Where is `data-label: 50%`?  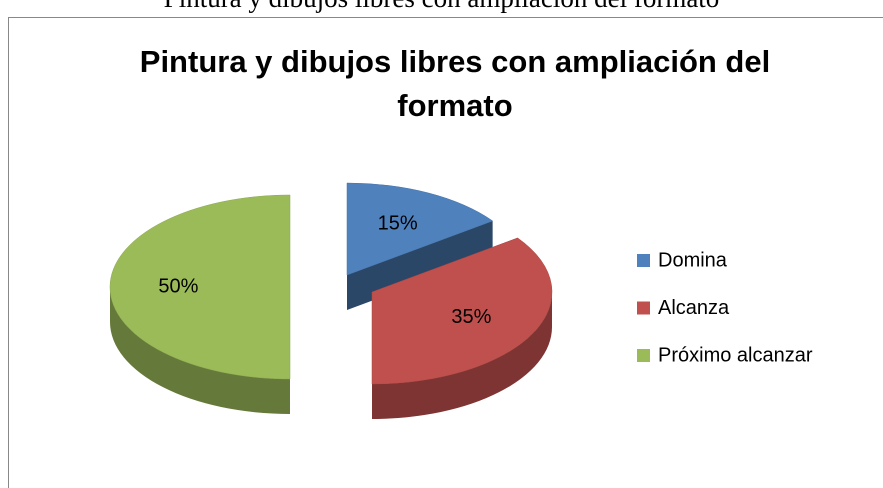 data-label: 50% is located at coordinates (178, 286).